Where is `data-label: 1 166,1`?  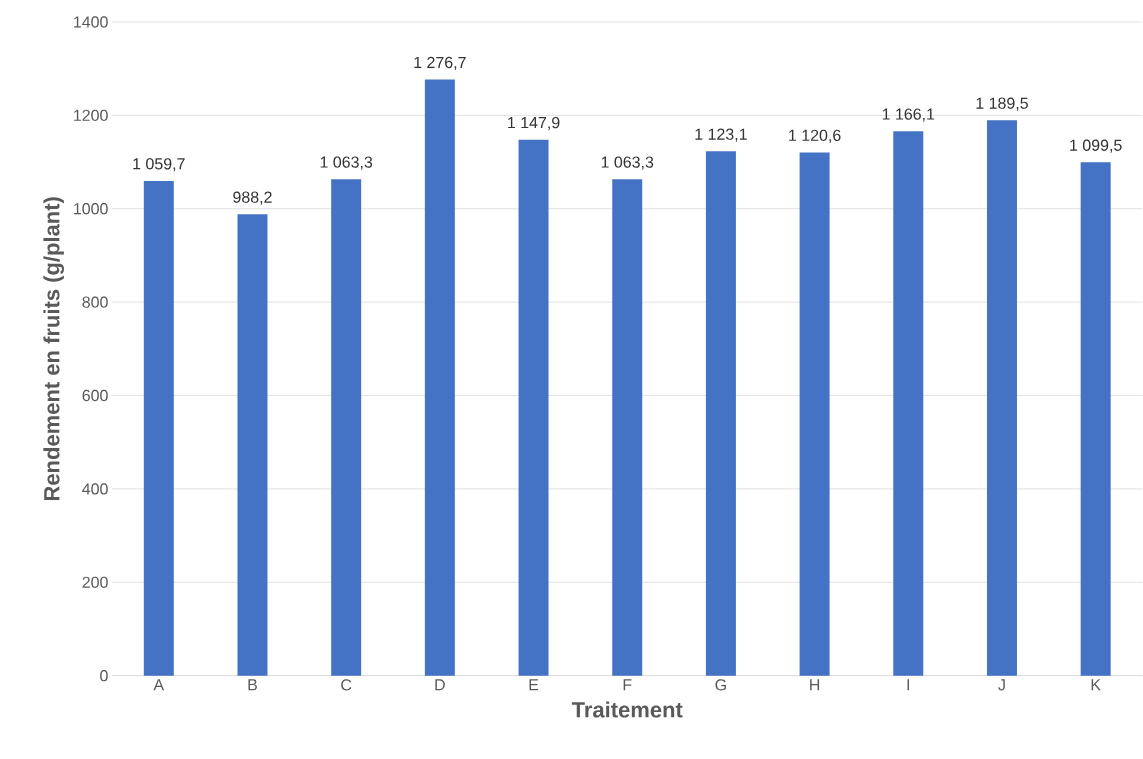
data-label: 1 166,1 is located at coordinates (908, 115).